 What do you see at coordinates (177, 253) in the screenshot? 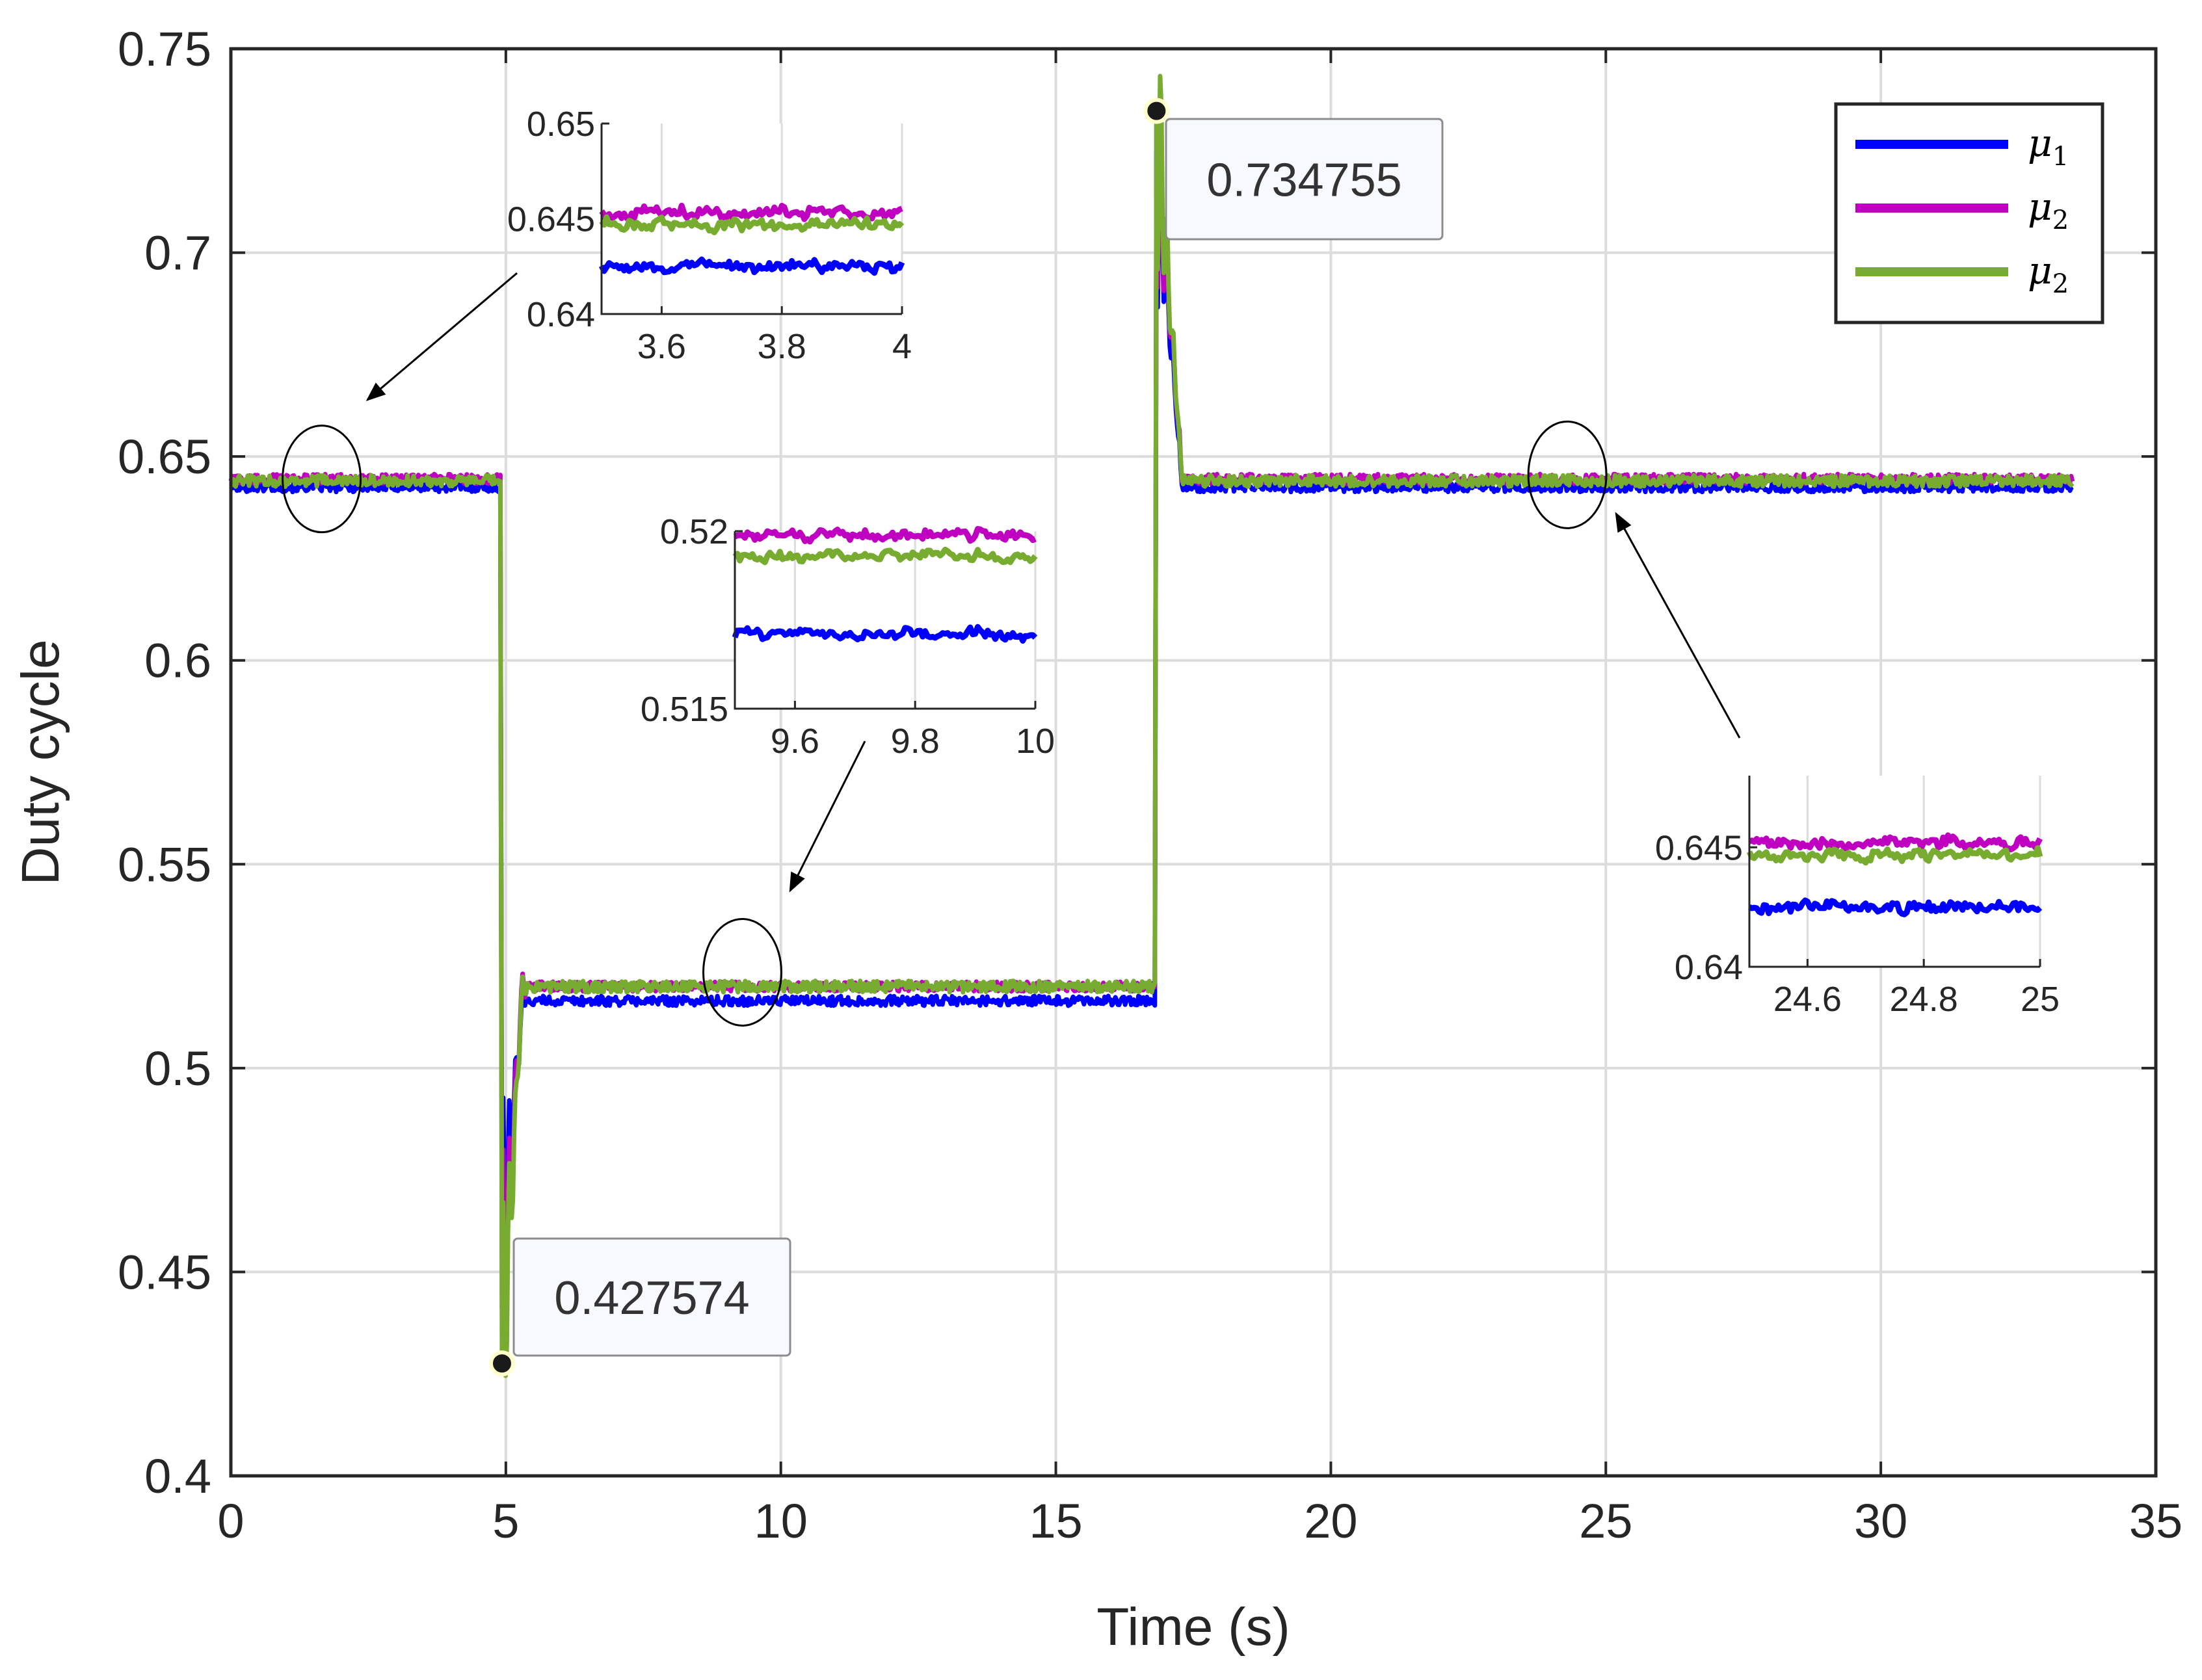
I see `y-tick-label: 0.7` at bounding box center [177, 253].